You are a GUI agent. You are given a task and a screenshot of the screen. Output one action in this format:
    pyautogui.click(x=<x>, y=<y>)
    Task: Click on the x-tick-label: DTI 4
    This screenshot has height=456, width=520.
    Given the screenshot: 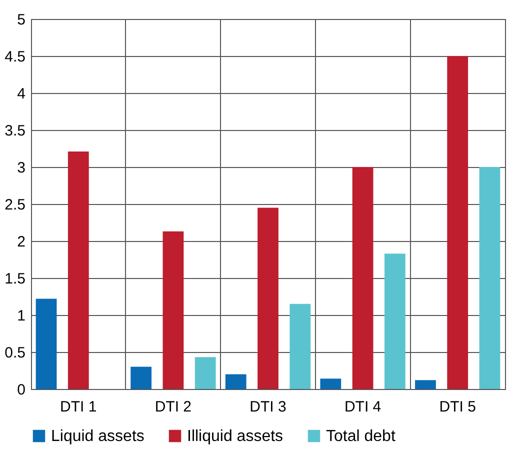 What is the action you would take?
    pyautogui.click(x=363, y=407)
    